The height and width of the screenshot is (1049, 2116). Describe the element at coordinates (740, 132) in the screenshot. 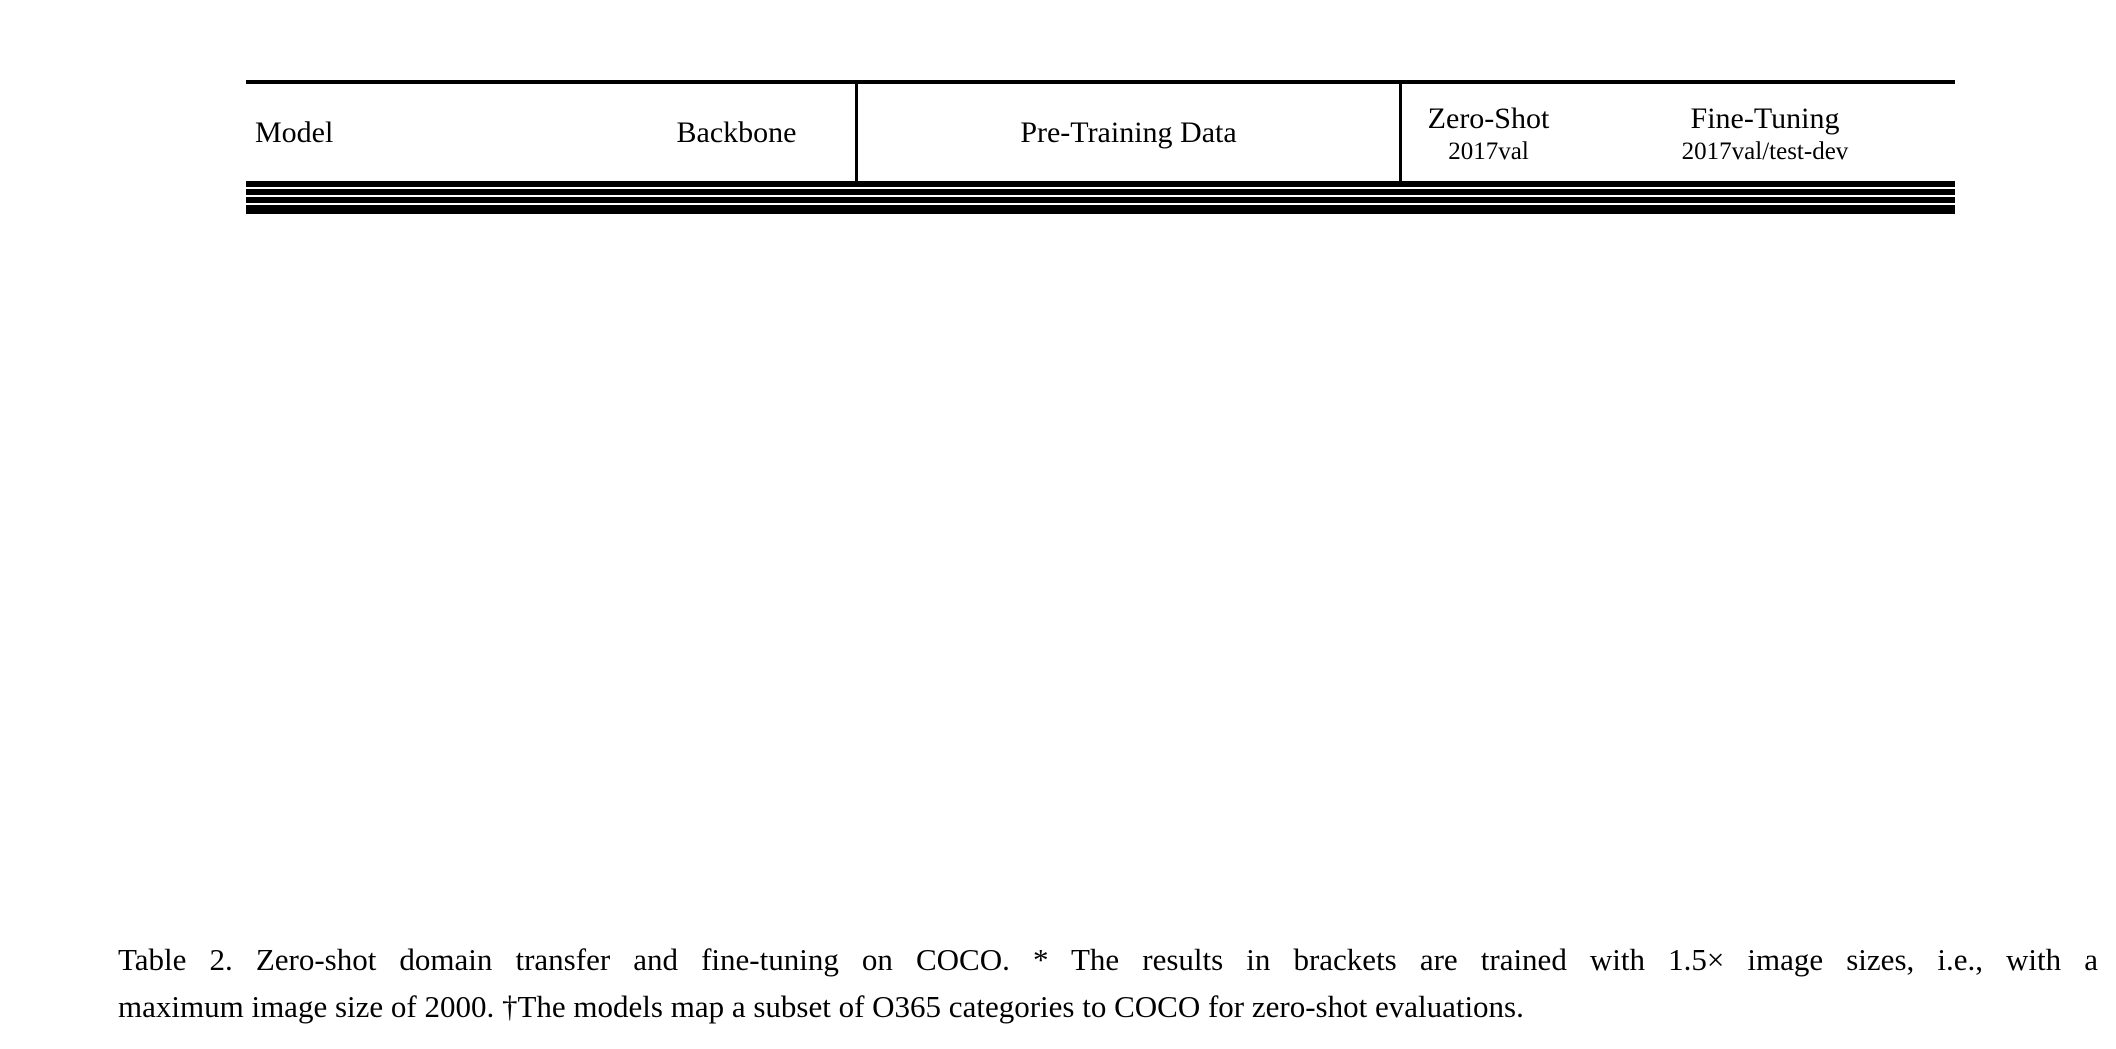

I see `header-backbone: Backbone` at that location.